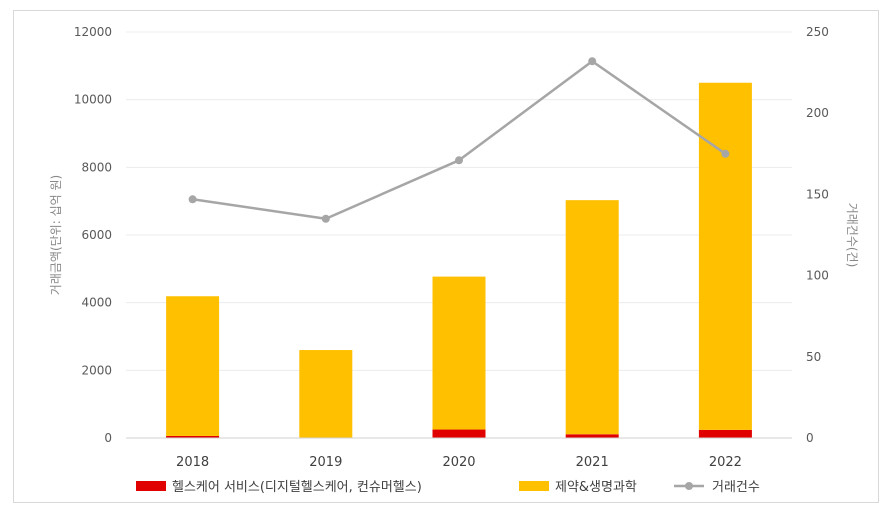 This screenshot has height=511, width=889. What do you see at coordinates (193, 436) in the screenshot?
I see `bar-0-2018` at bounding box center [193, 436].